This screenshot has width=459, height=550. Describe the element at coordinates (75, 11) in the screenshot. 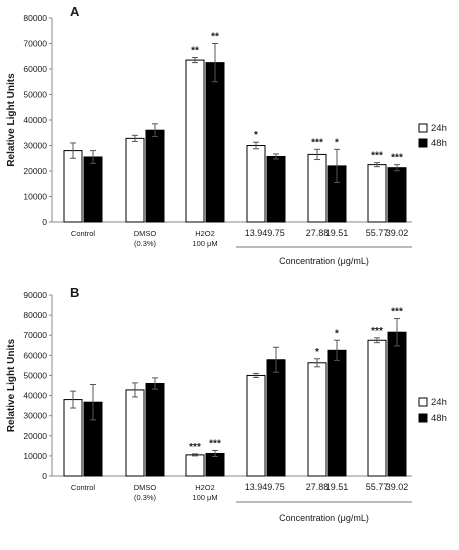

I see `panel-label: A` at that location.